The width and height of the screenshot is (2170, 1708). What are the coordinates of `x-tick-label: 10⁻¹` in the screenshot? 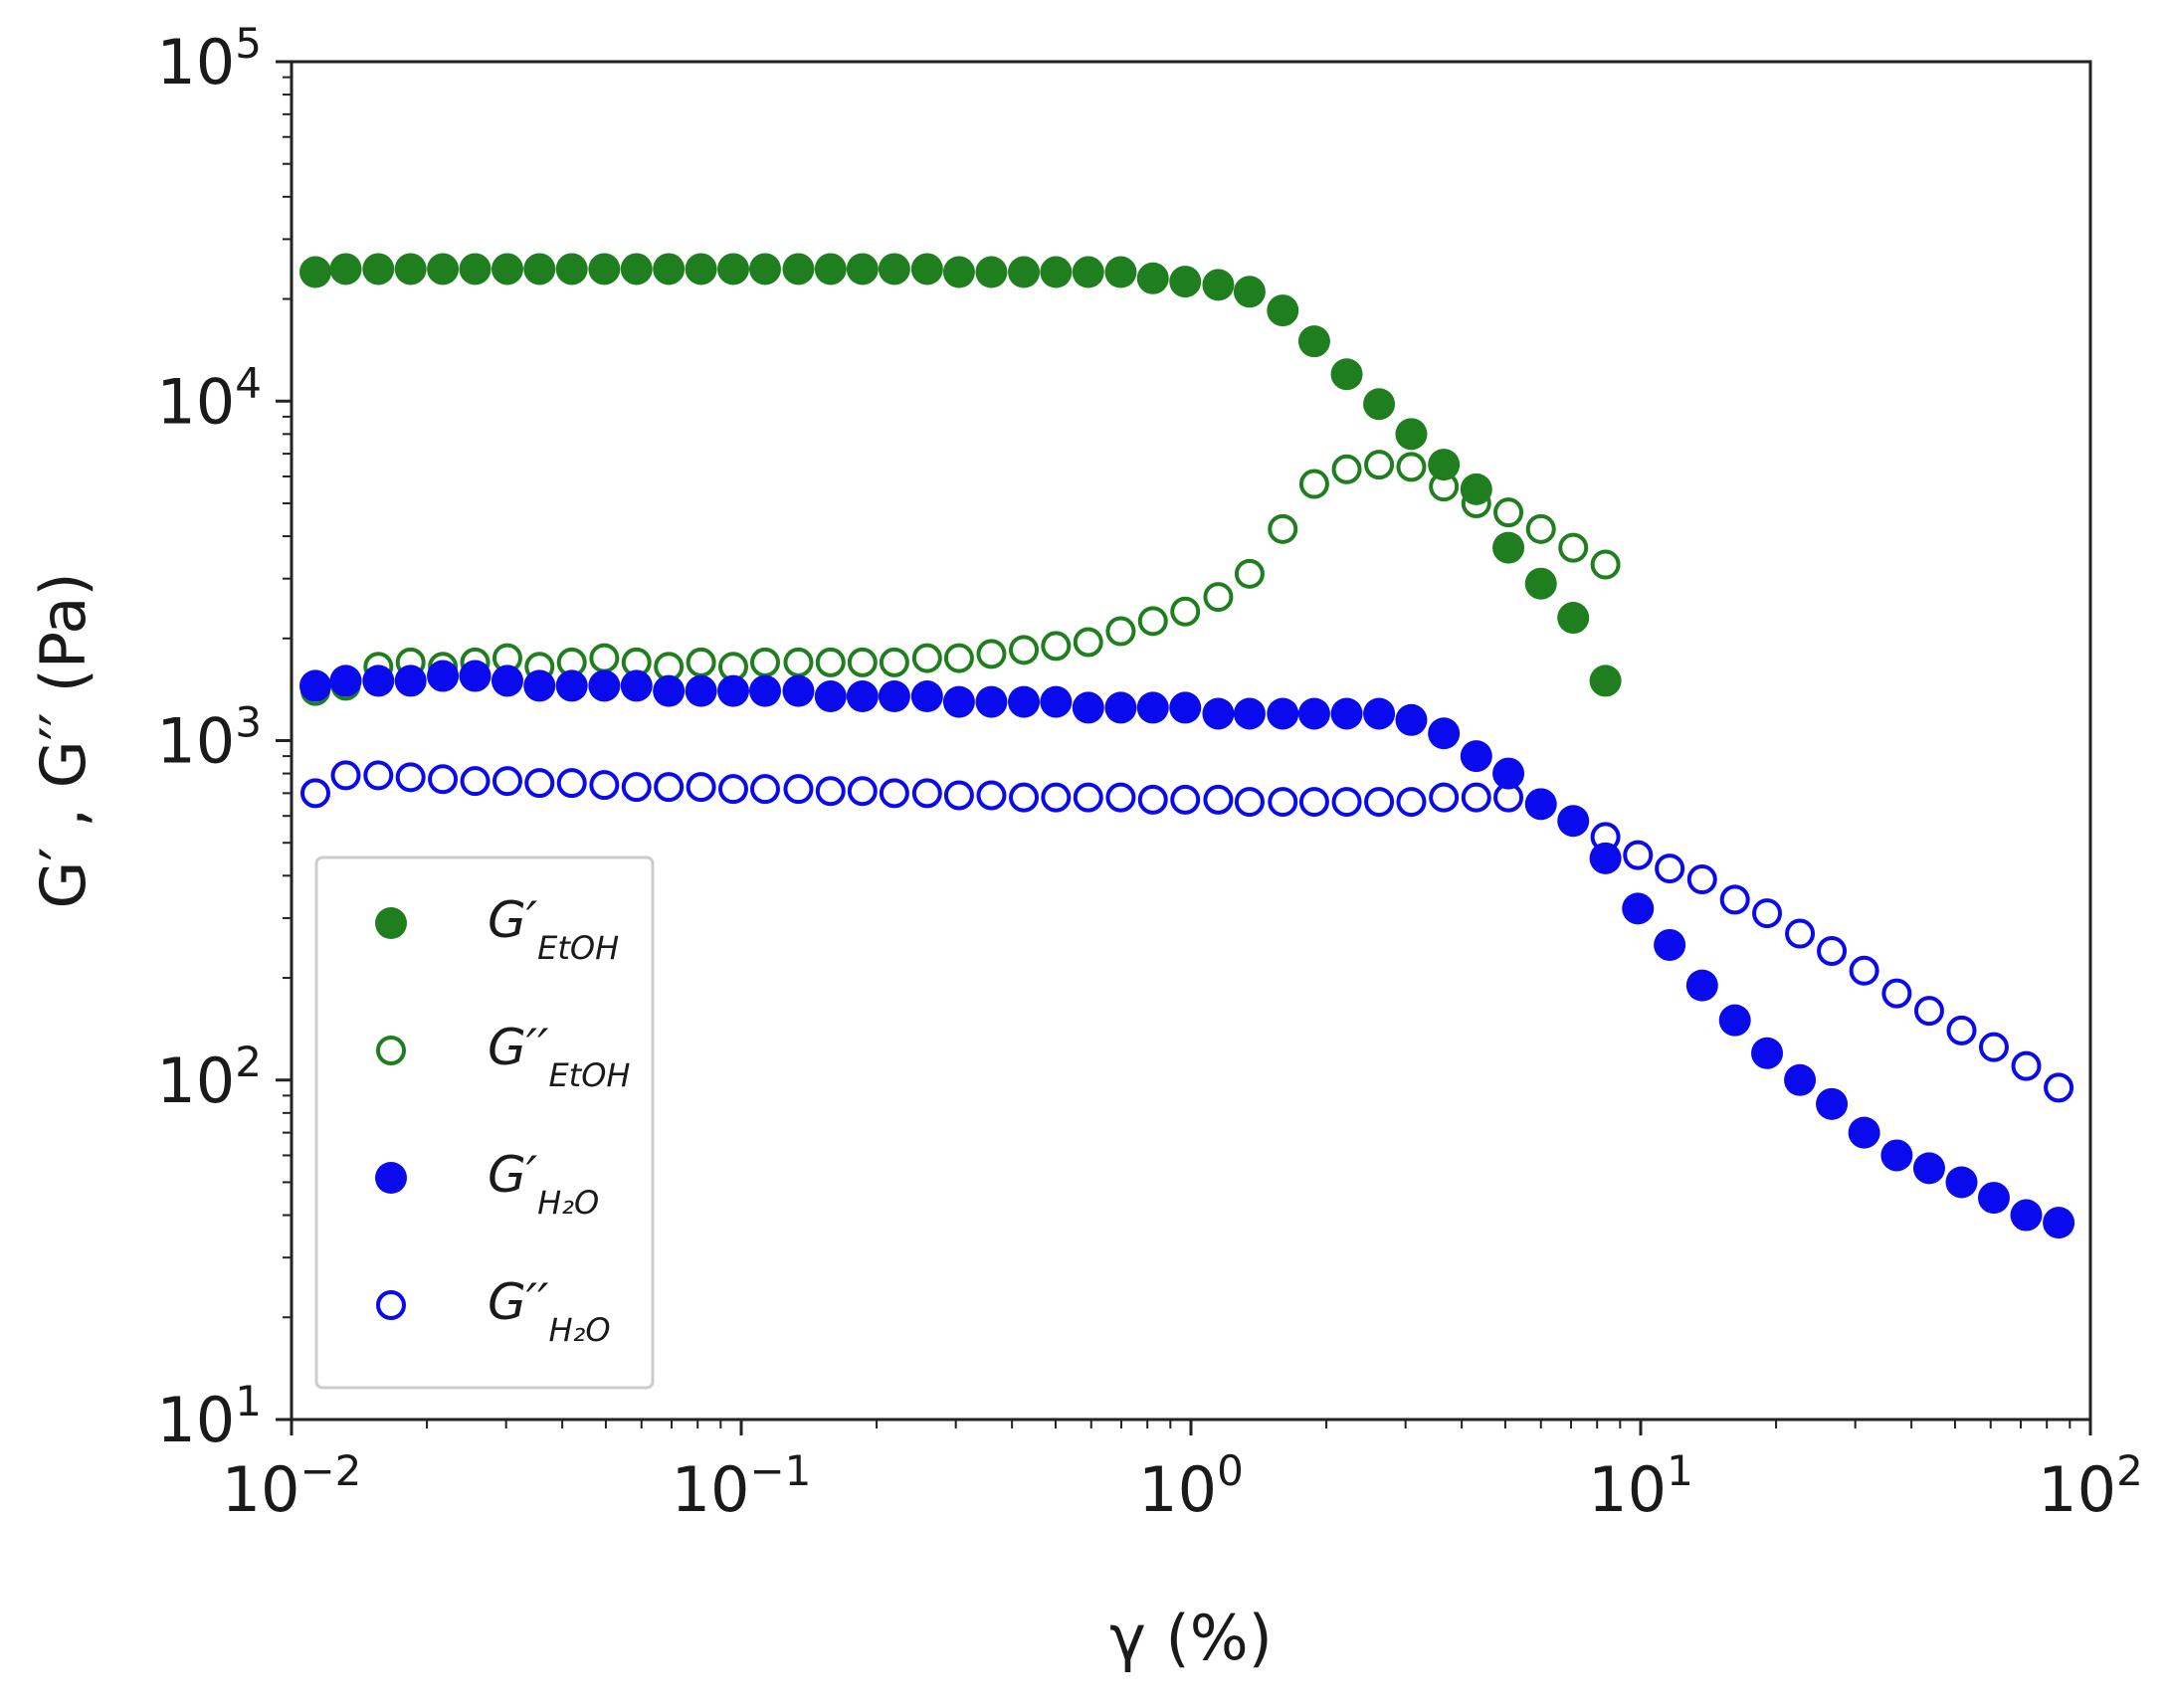 It's located at (742, 1486).